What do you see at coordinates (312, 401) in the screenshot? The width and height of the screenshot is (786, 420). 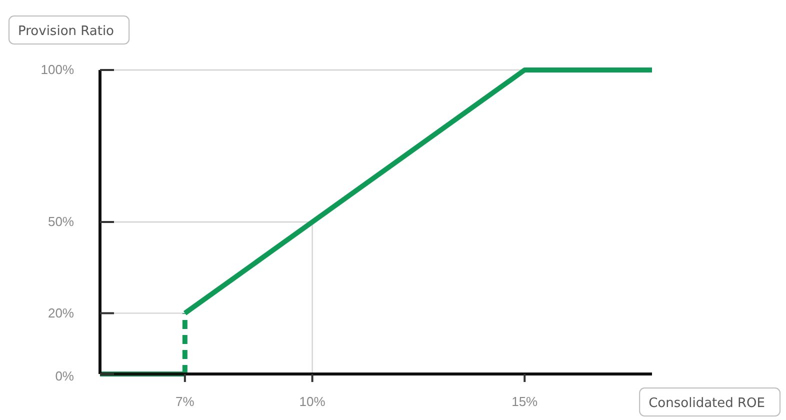 I see `x-tick-label: 10%` at bounding box center [312, 401].